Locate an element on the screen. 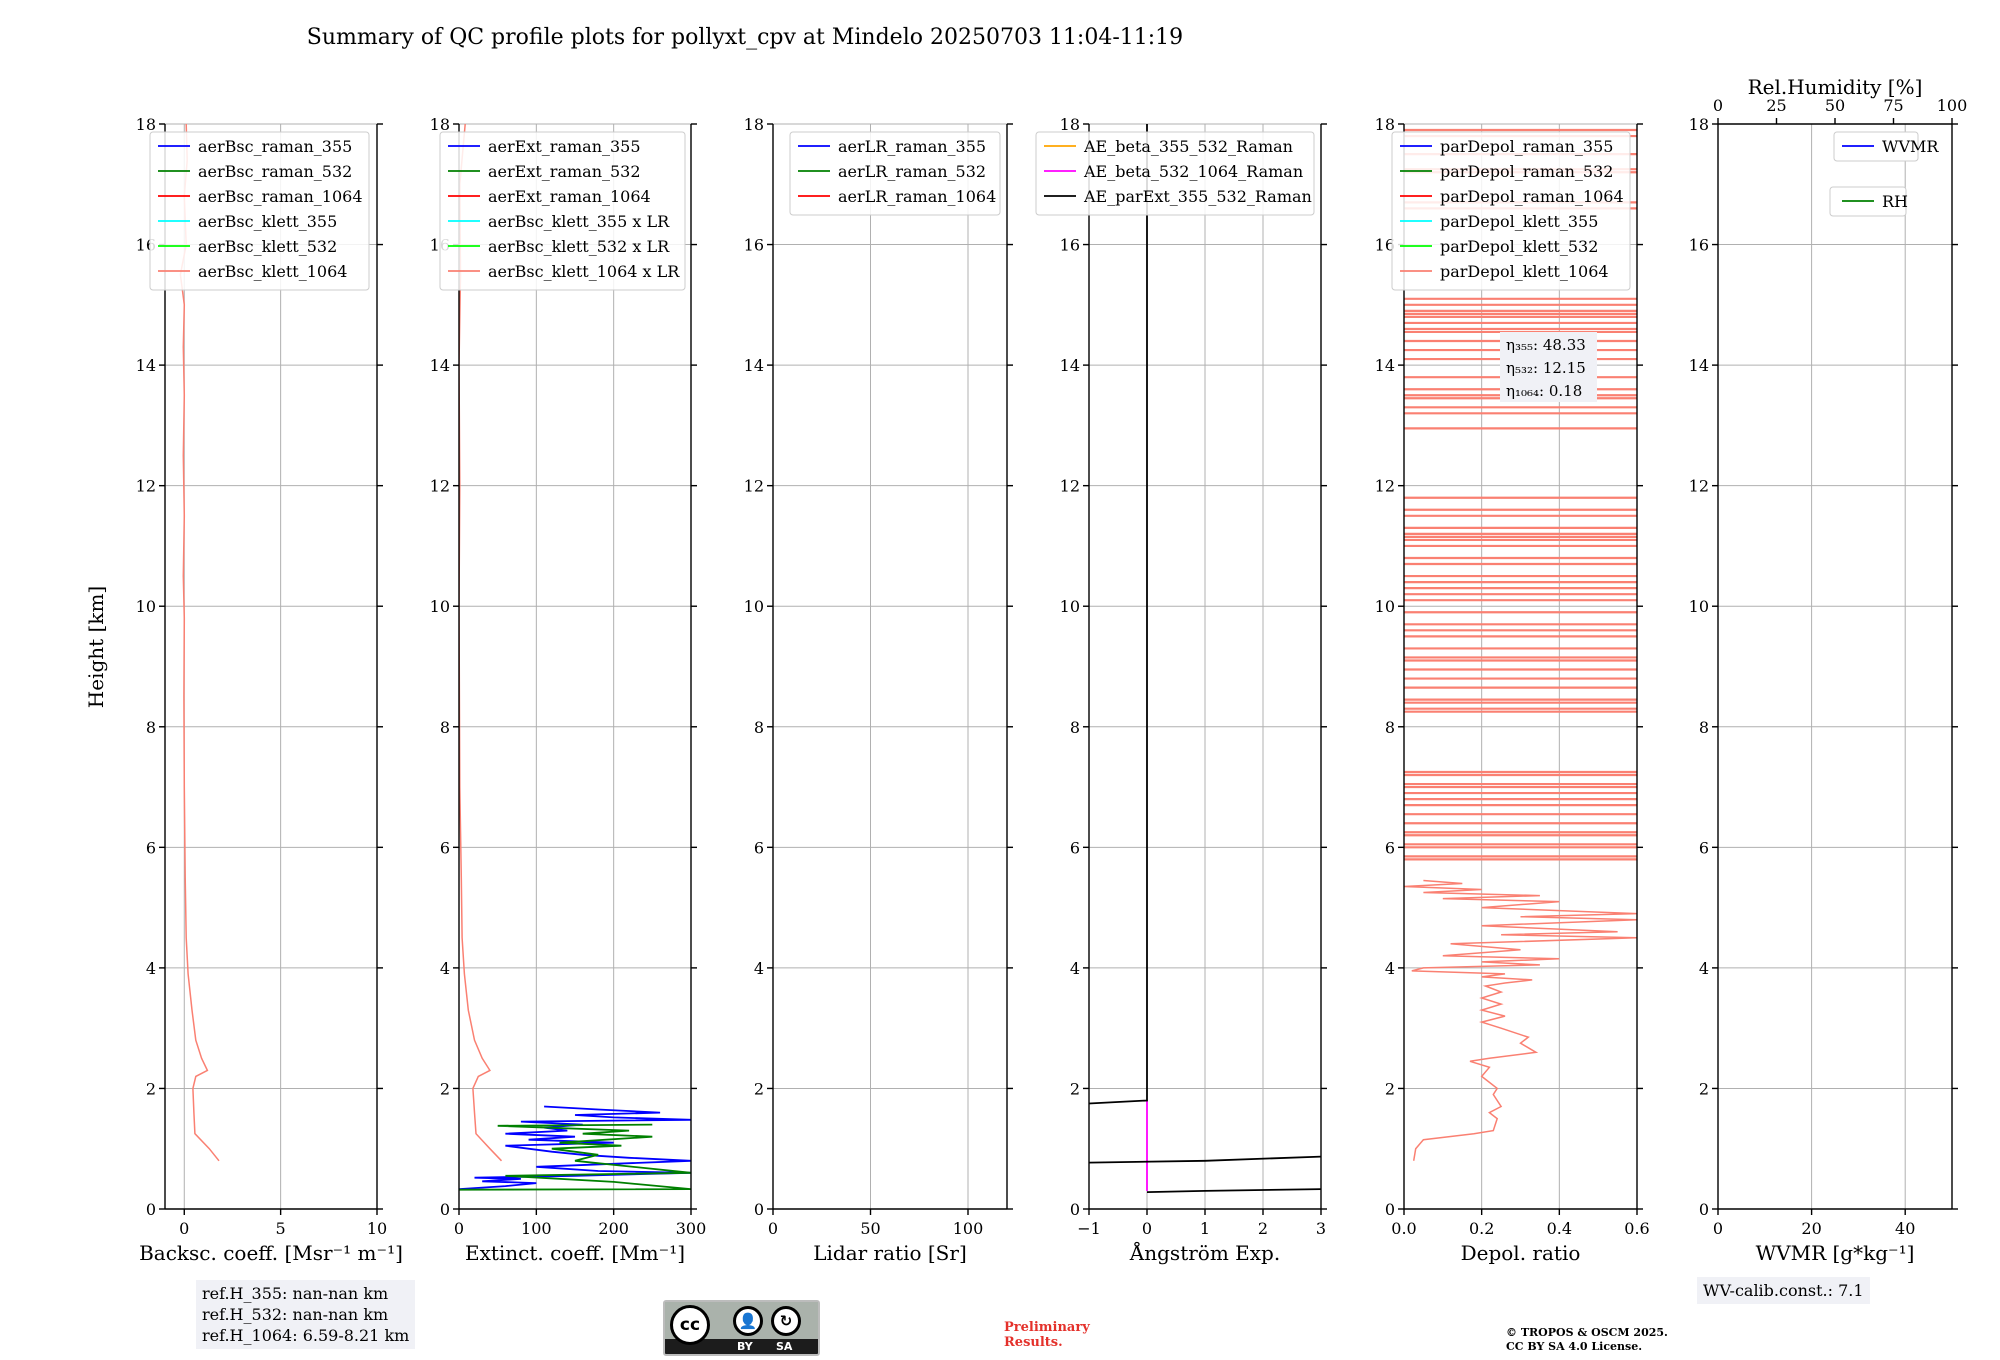 The image size is (2000, 1360). eta-annotation: η₃₅₅: 48.33 η₅₃₂: 12.15 η₁₀₆₄: 0.18 is located at coordinates (1548, 367).